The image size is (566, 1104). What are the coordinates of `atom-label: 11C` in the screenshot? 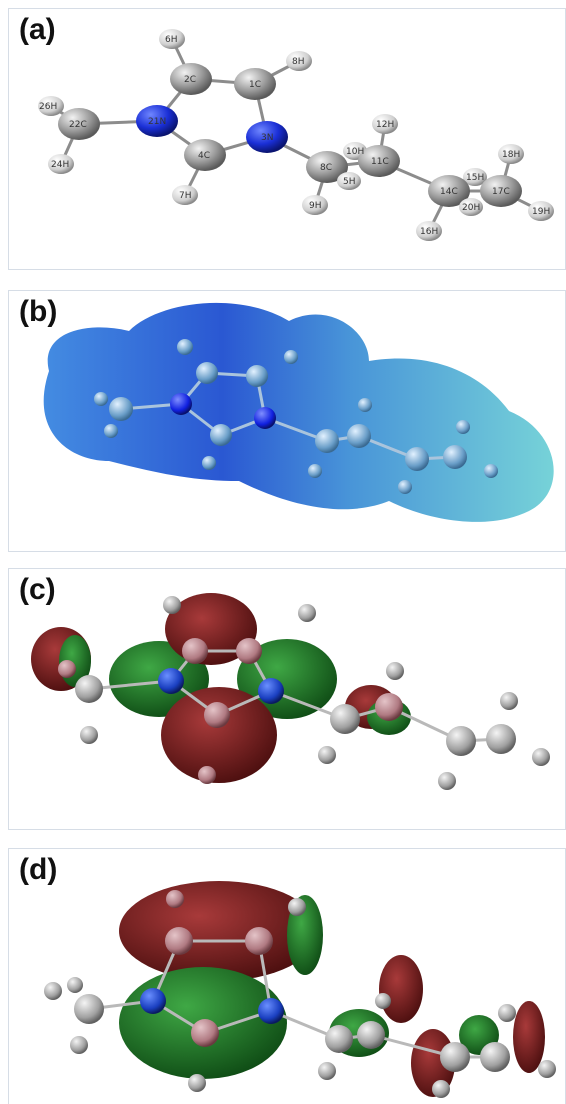 It's located at (380, 162).